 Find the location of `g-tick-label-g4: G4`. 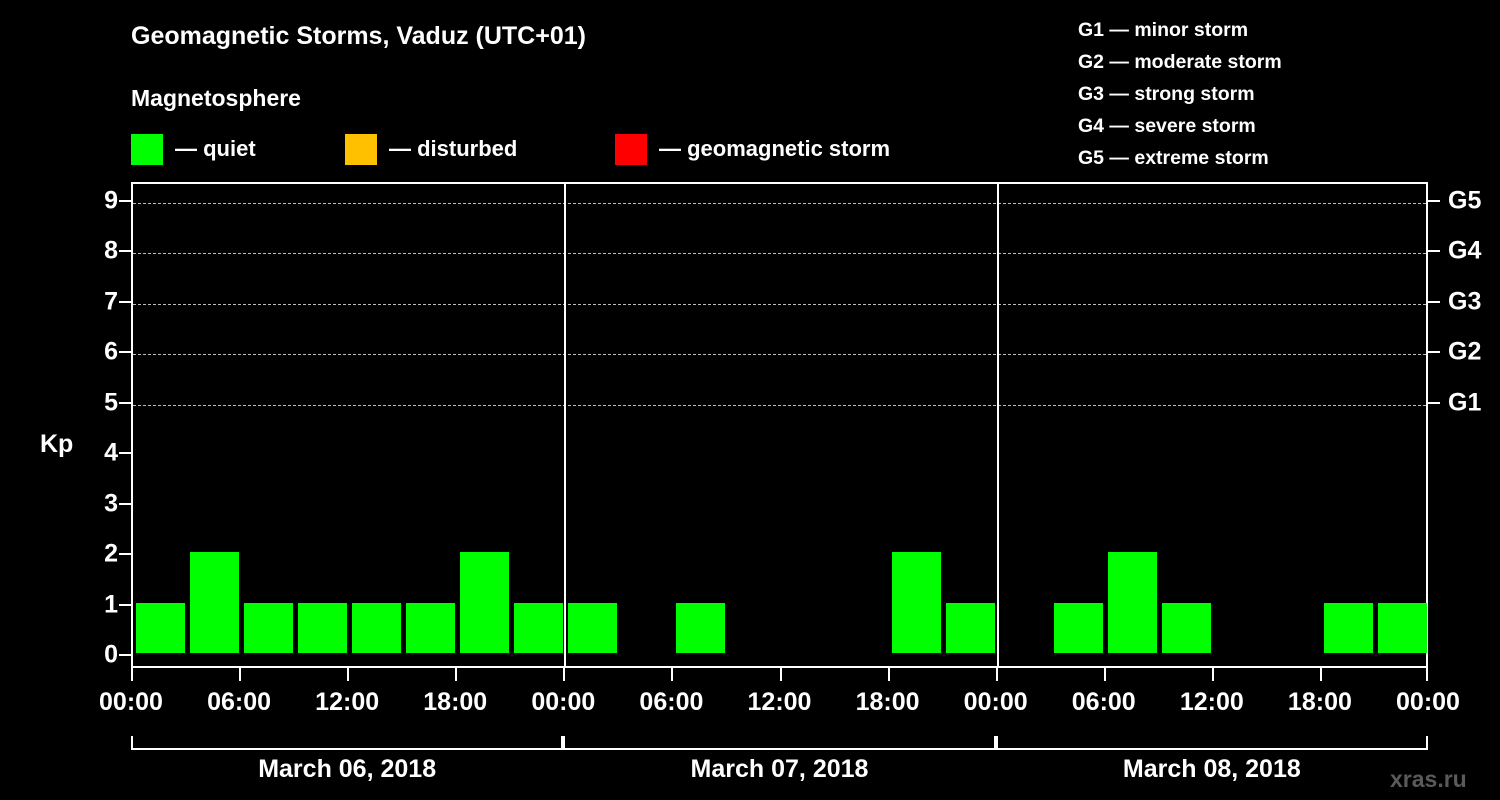

g-tick-label-g4: G4 is located at coordinates (1465, 250).